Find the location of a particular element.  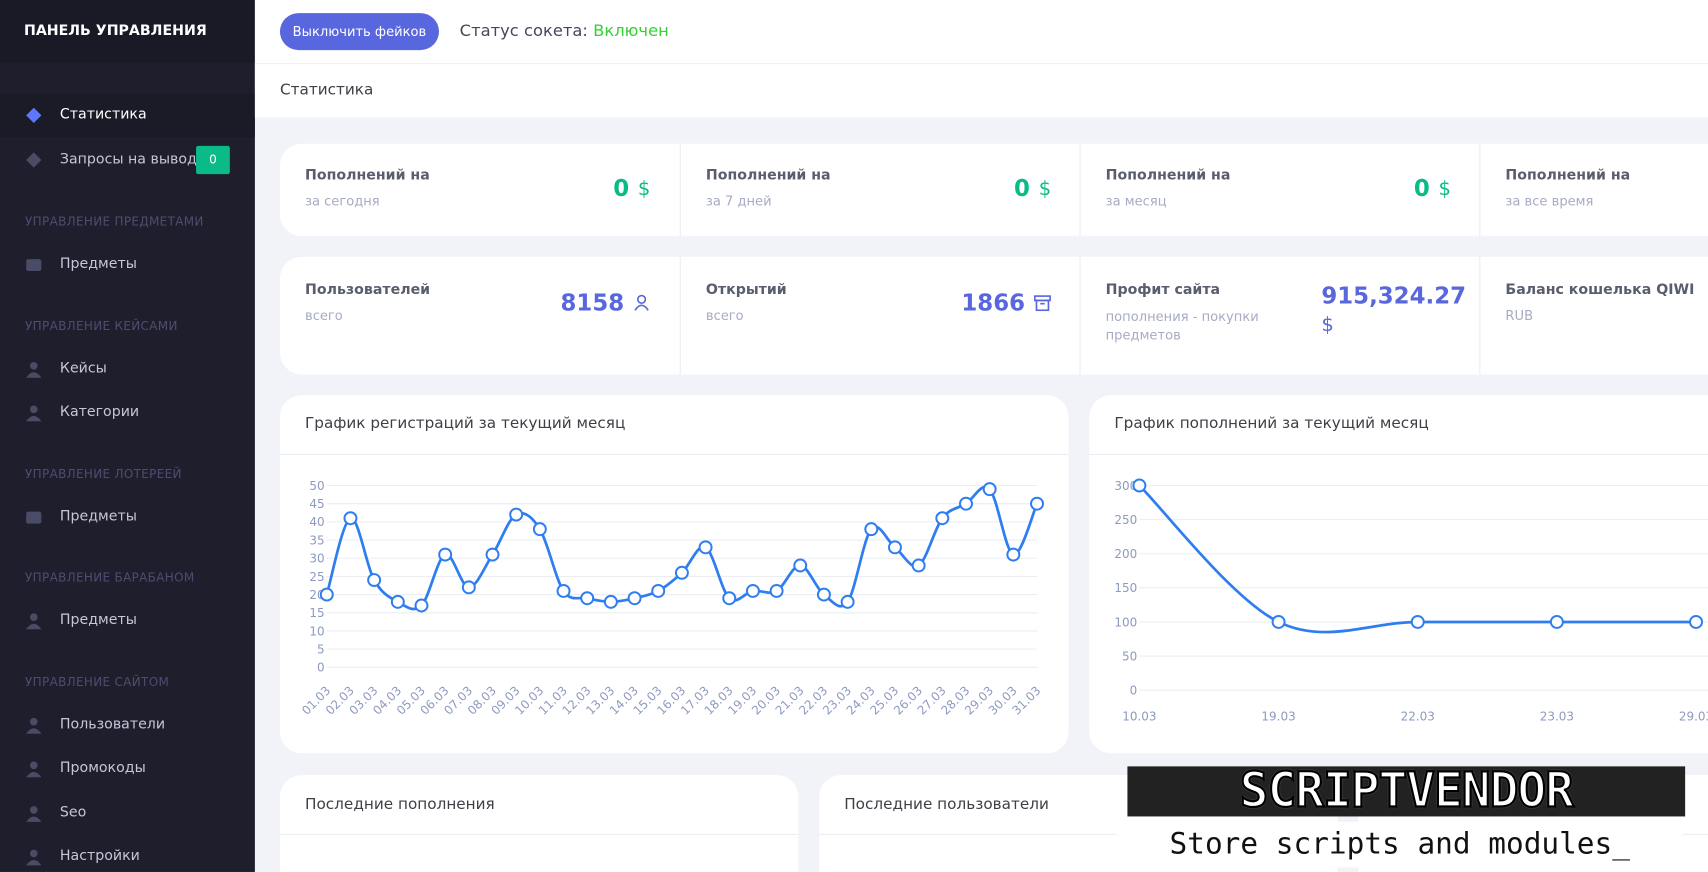

y-tick-label: 10 is located at coordinates (316, 631).